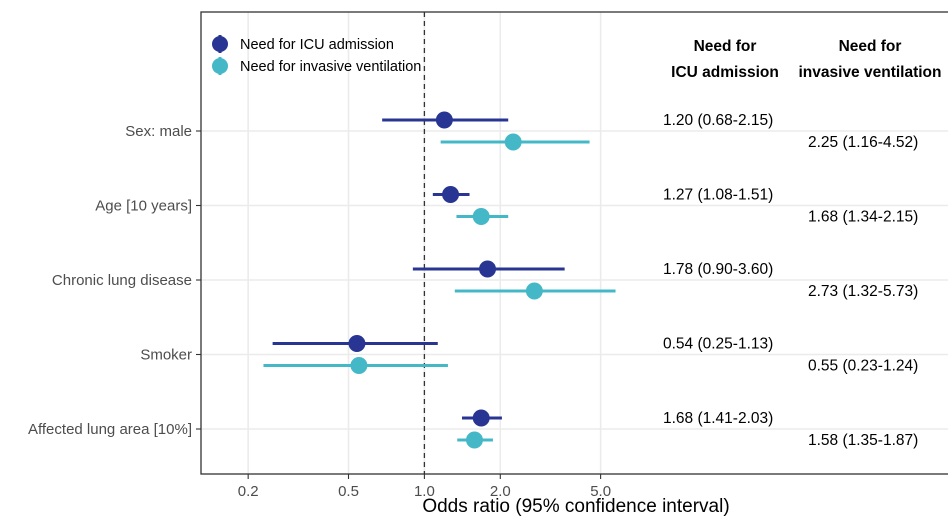 Image resolution: width=948 pixels, height=524 pixels. I want to click on ci-value-label: 1.68 (1.41-2.03), so click(718, 418).